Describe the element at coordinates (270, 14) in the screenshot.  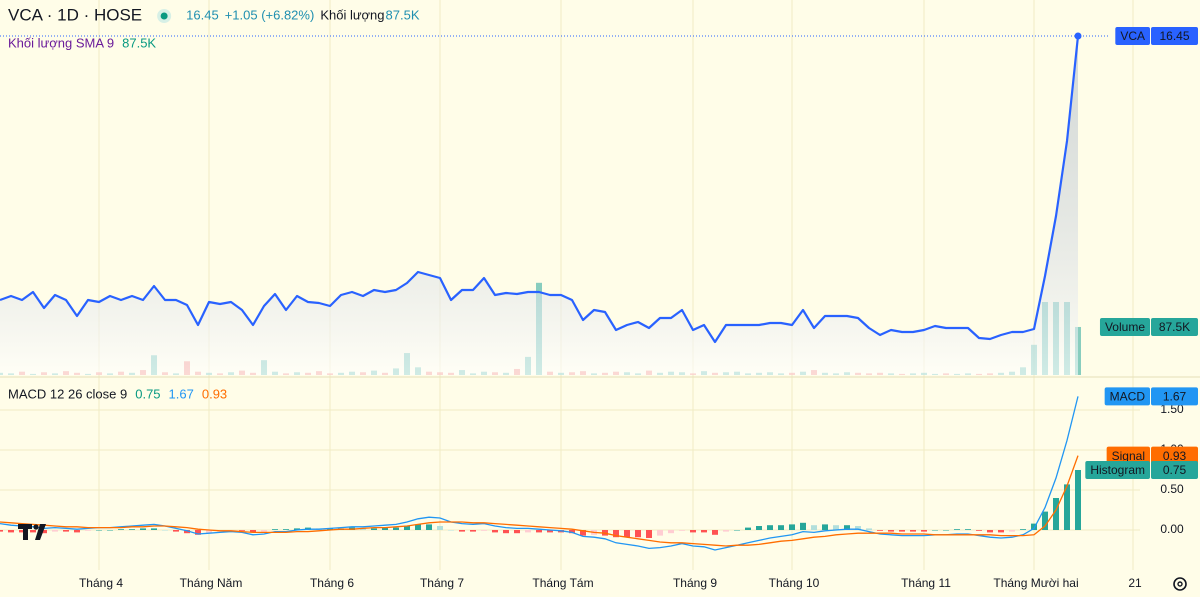
I see `legend-change: +1.05 (+6.82%)` at that location.